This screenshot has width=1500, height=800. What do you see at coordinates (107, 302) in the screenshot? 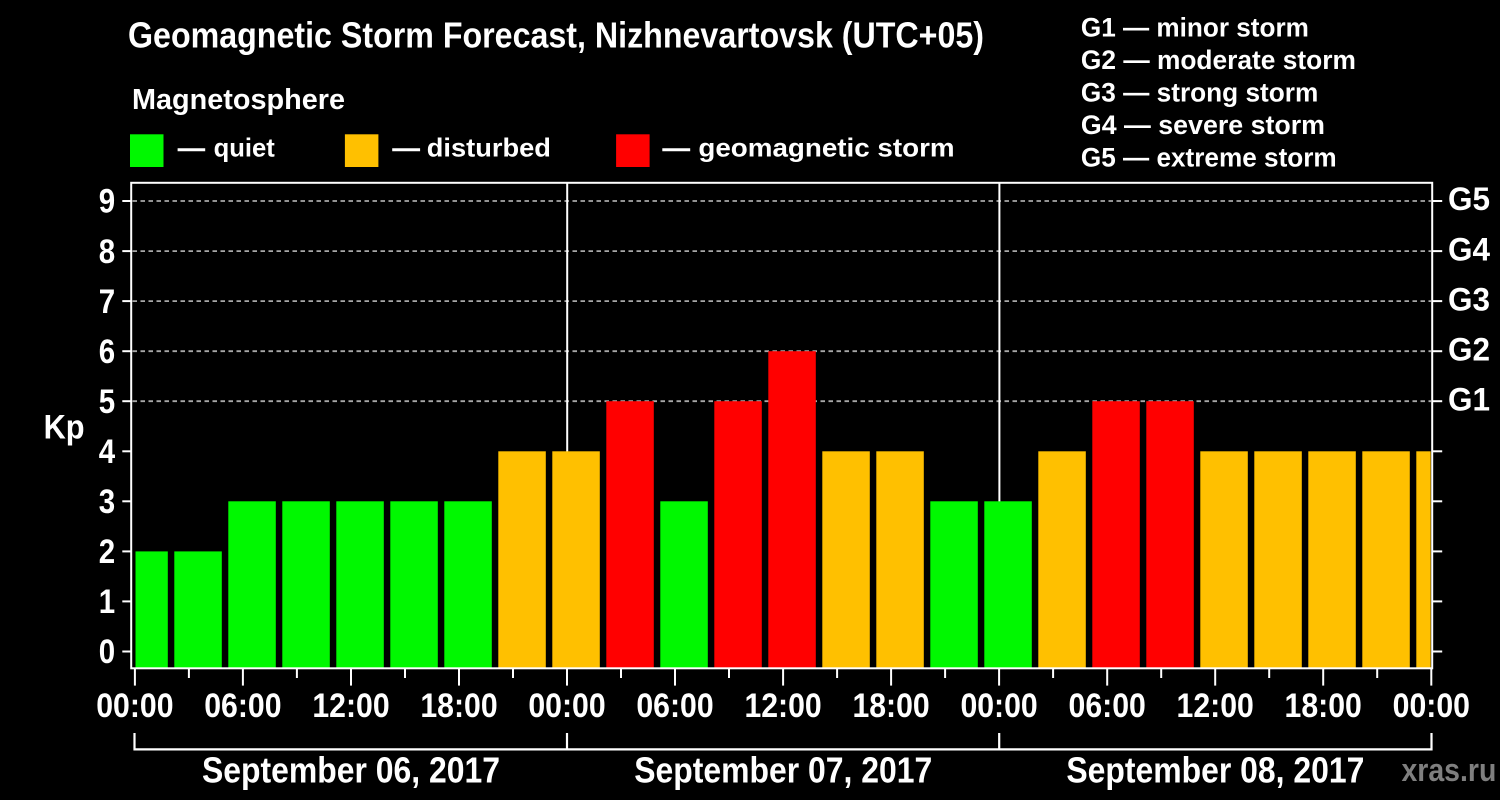
I see `svg-text: 7` at bounding box center [107, 302].